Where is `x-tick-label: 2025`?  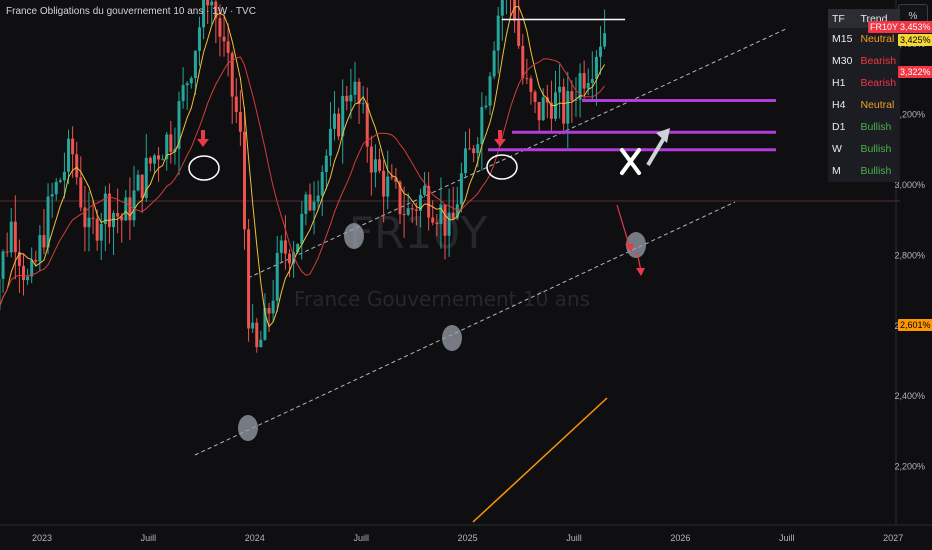 x-tick-label: 2025 is located at coordinates (468, 538).